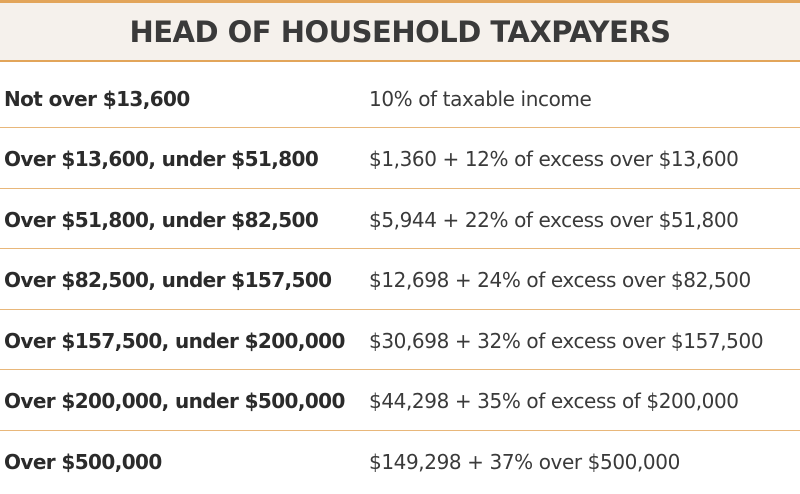  What do you see at coordinates (161, 159) in the screenshot?
I see `income-range: Over $13,600, under $51,800` at bounding box center [161, 159].